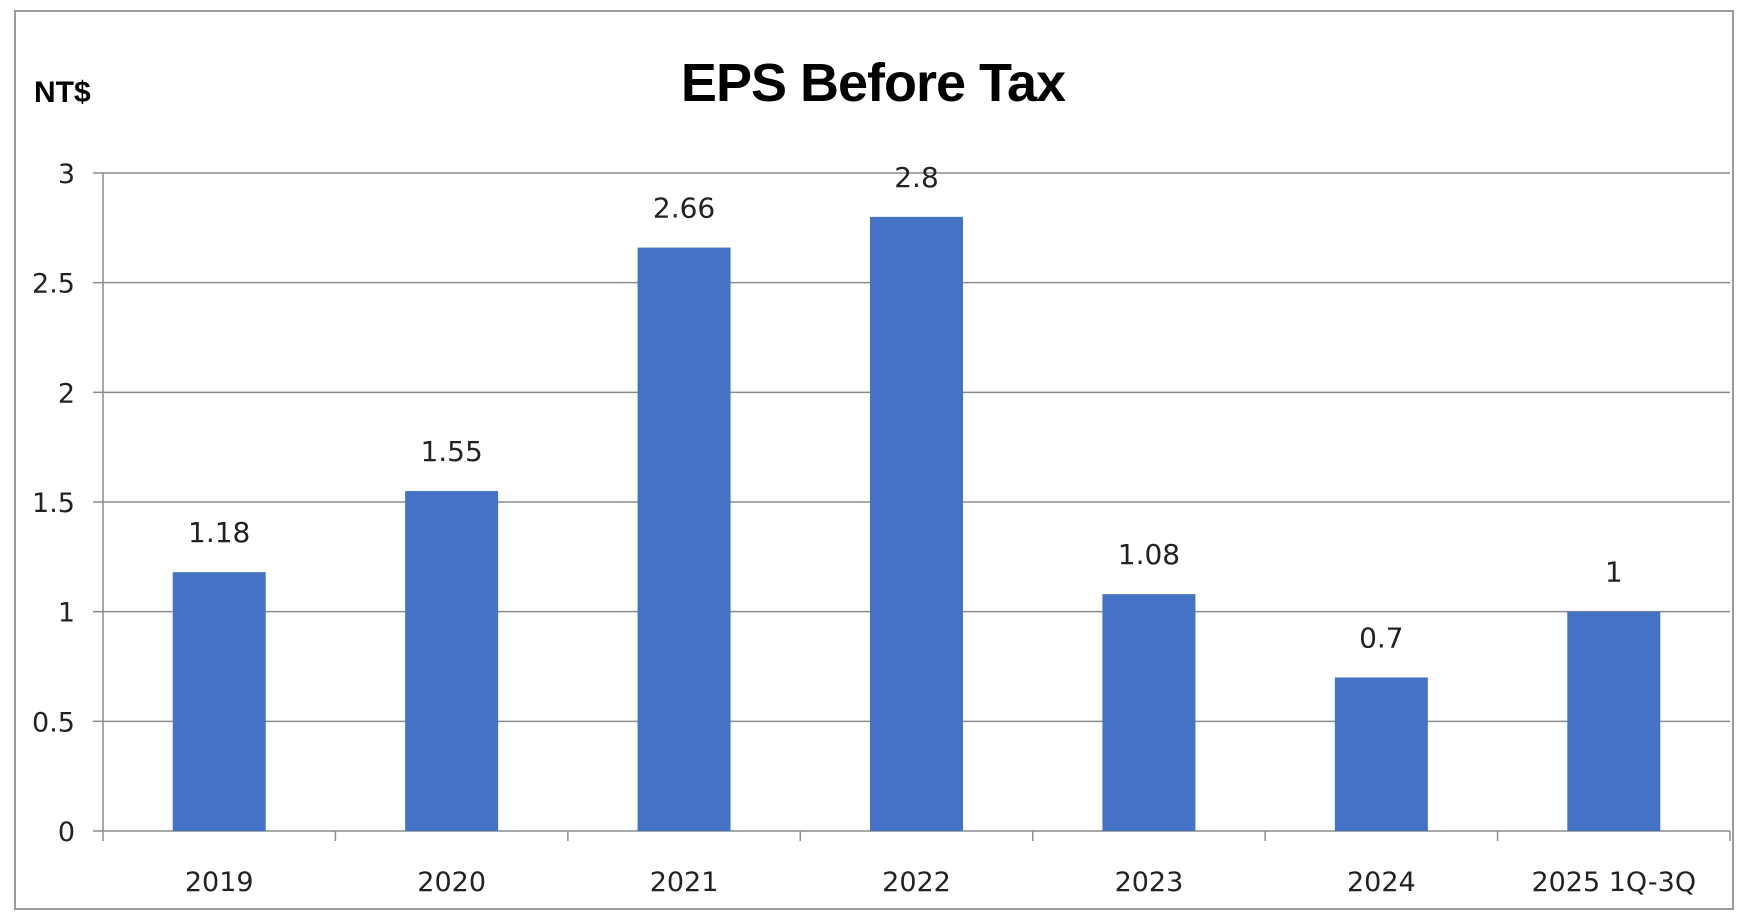 The image size is (1746, 922). I want to click on data-label: 1.18, so click(219, 532).